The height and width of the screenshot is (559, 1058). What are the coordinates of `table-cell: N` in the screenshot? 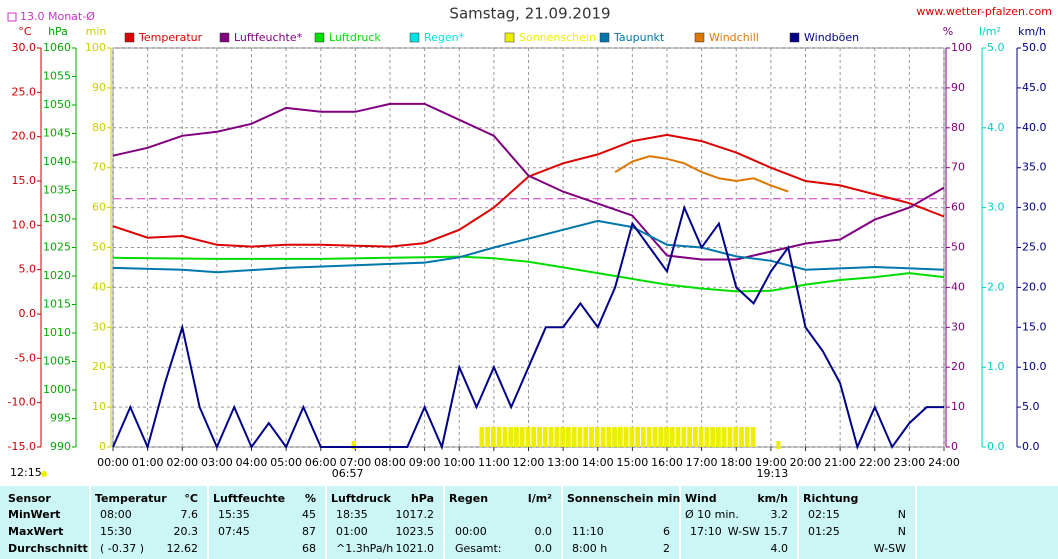 It's located at (902, 531).